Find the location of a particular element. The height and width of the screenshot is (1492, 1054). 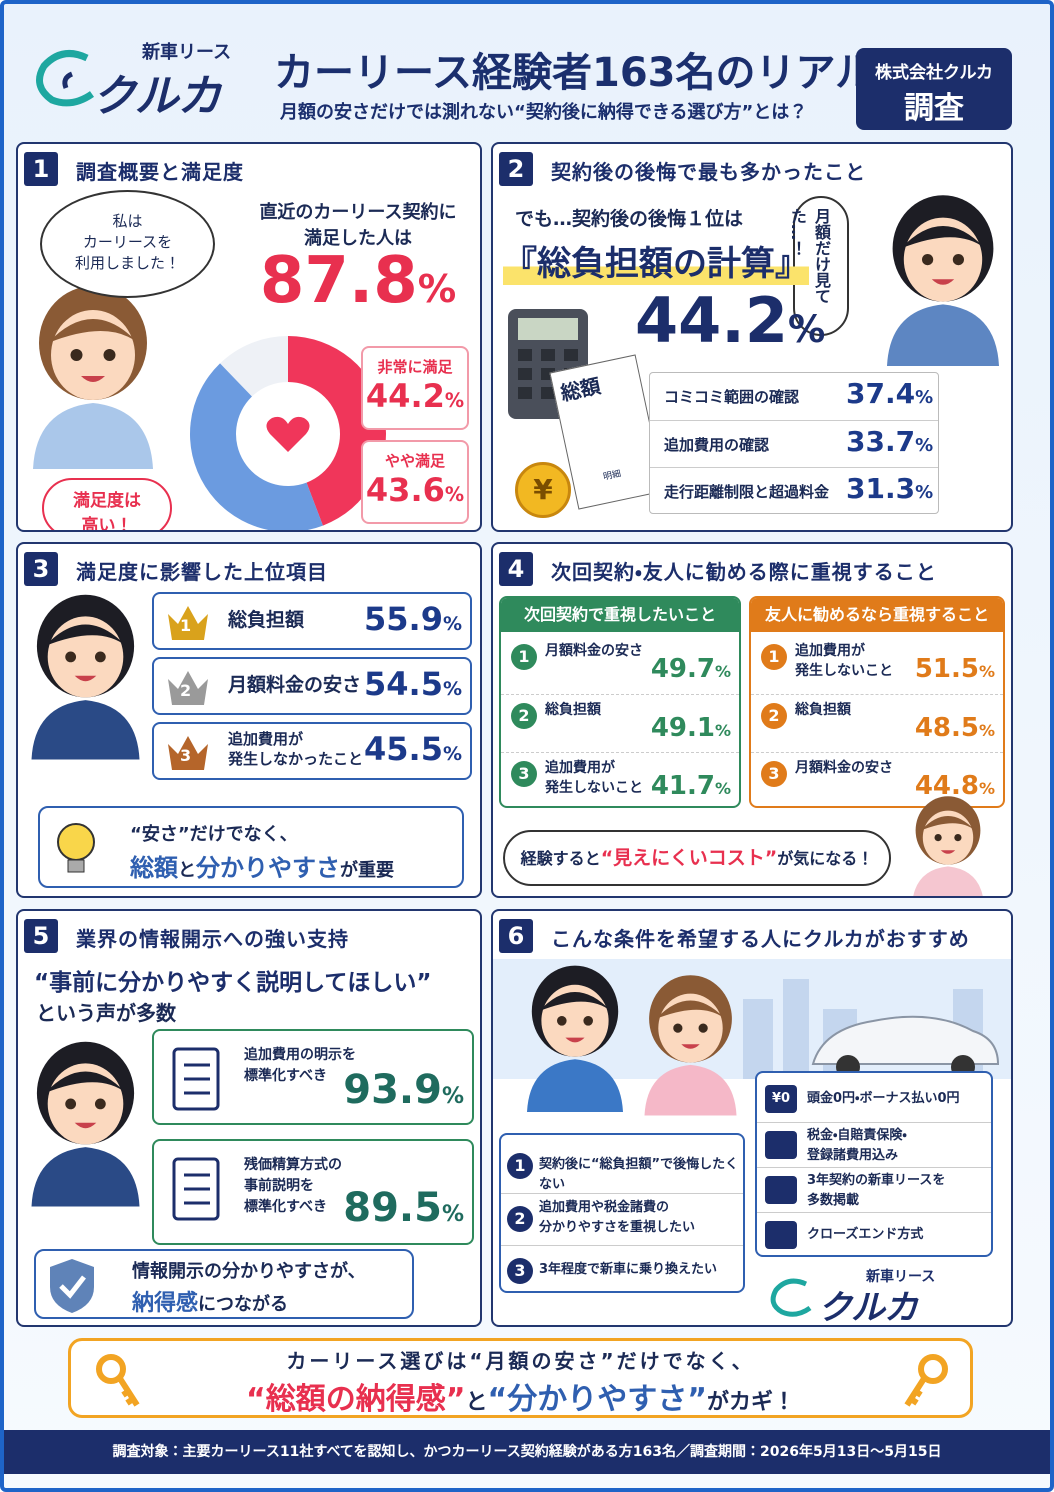

note-line: 総額と分かりやすさが重要 is located at coordinates (262, 865).